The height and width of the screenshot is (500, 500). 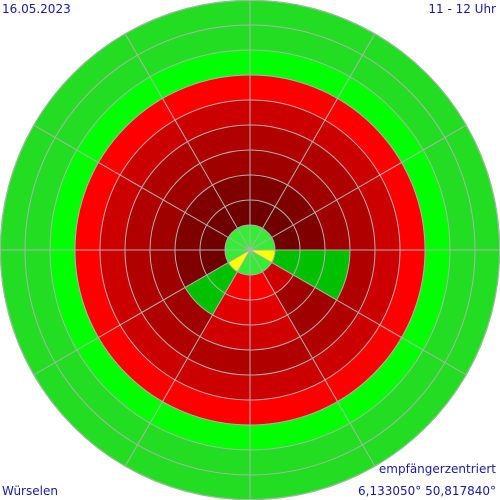 I want to click on date: 16.05.2023, so click(x=36, y=9).